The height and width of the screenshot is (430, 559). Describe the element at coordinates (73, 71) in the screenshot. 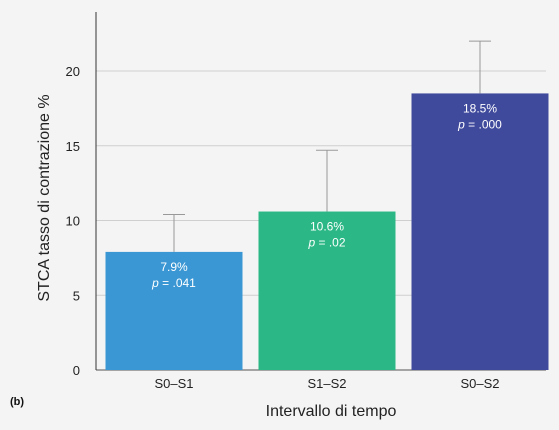

I see `y-tick-label-20: 20` at that location.